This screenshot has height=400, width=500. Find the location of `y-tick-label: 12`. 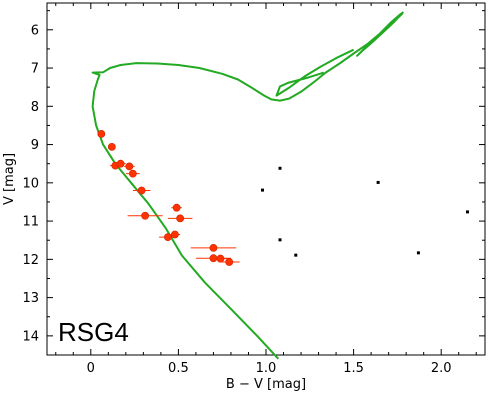

y-tick-label: 12 is located at coordinates (30, 260).